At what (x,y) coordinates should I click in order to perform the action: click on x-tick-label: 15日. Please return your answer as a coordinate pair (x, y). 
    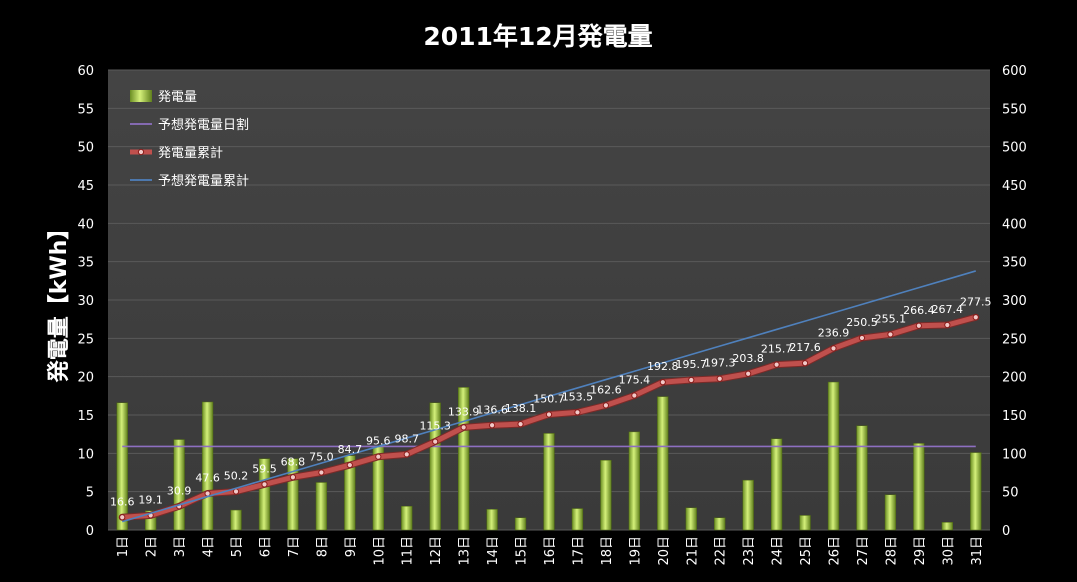
    Looking at the image, I should click on (522, 551).